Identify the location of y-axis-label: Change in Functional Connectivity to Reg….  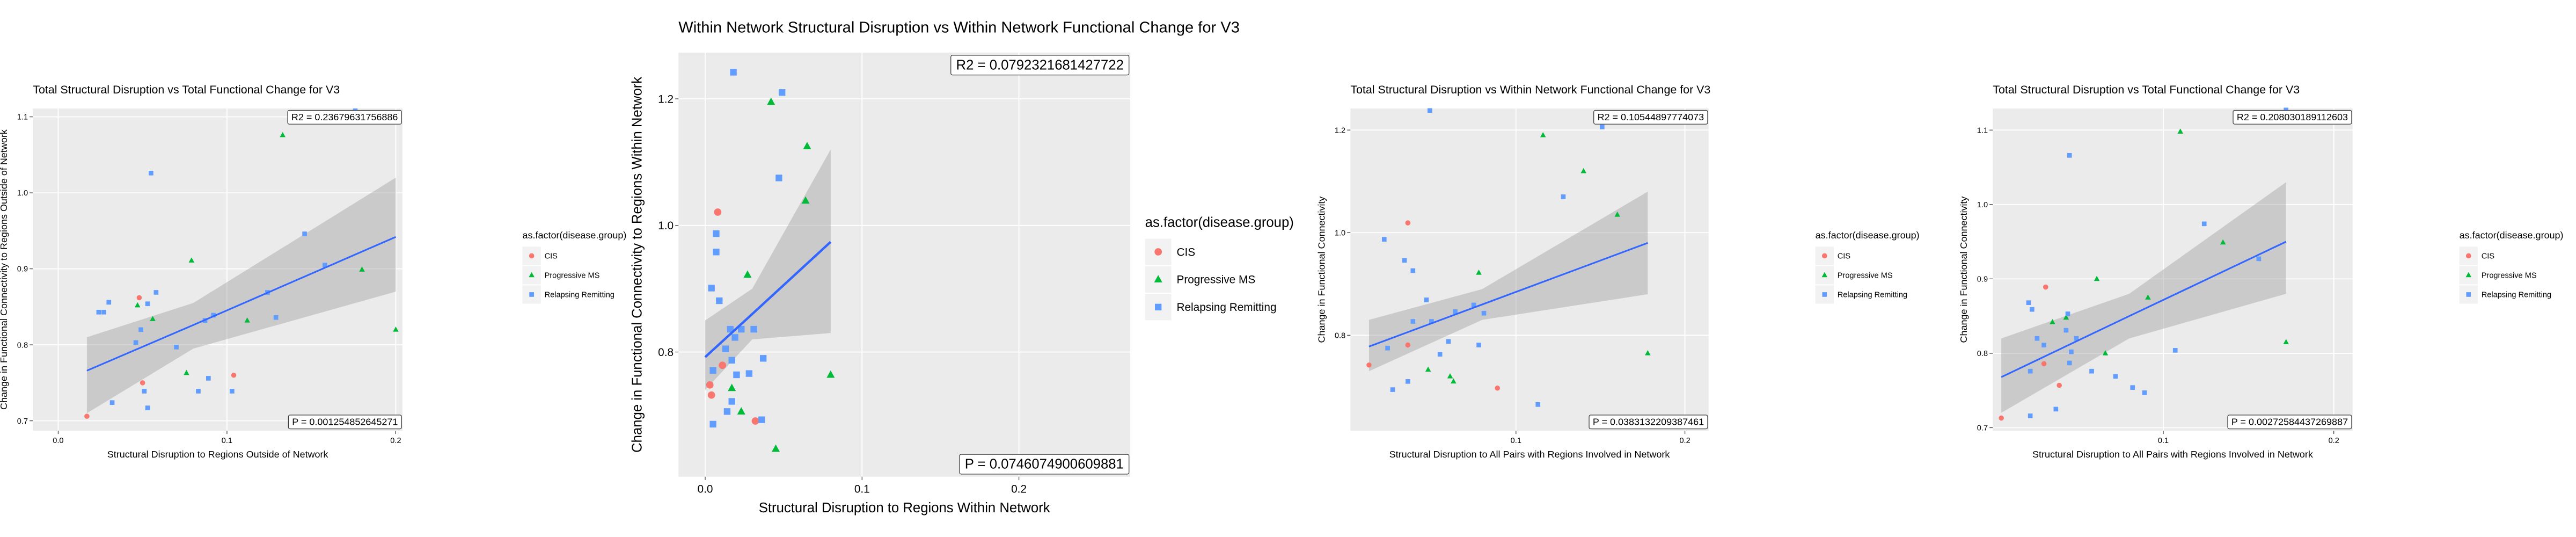
(637, 265).